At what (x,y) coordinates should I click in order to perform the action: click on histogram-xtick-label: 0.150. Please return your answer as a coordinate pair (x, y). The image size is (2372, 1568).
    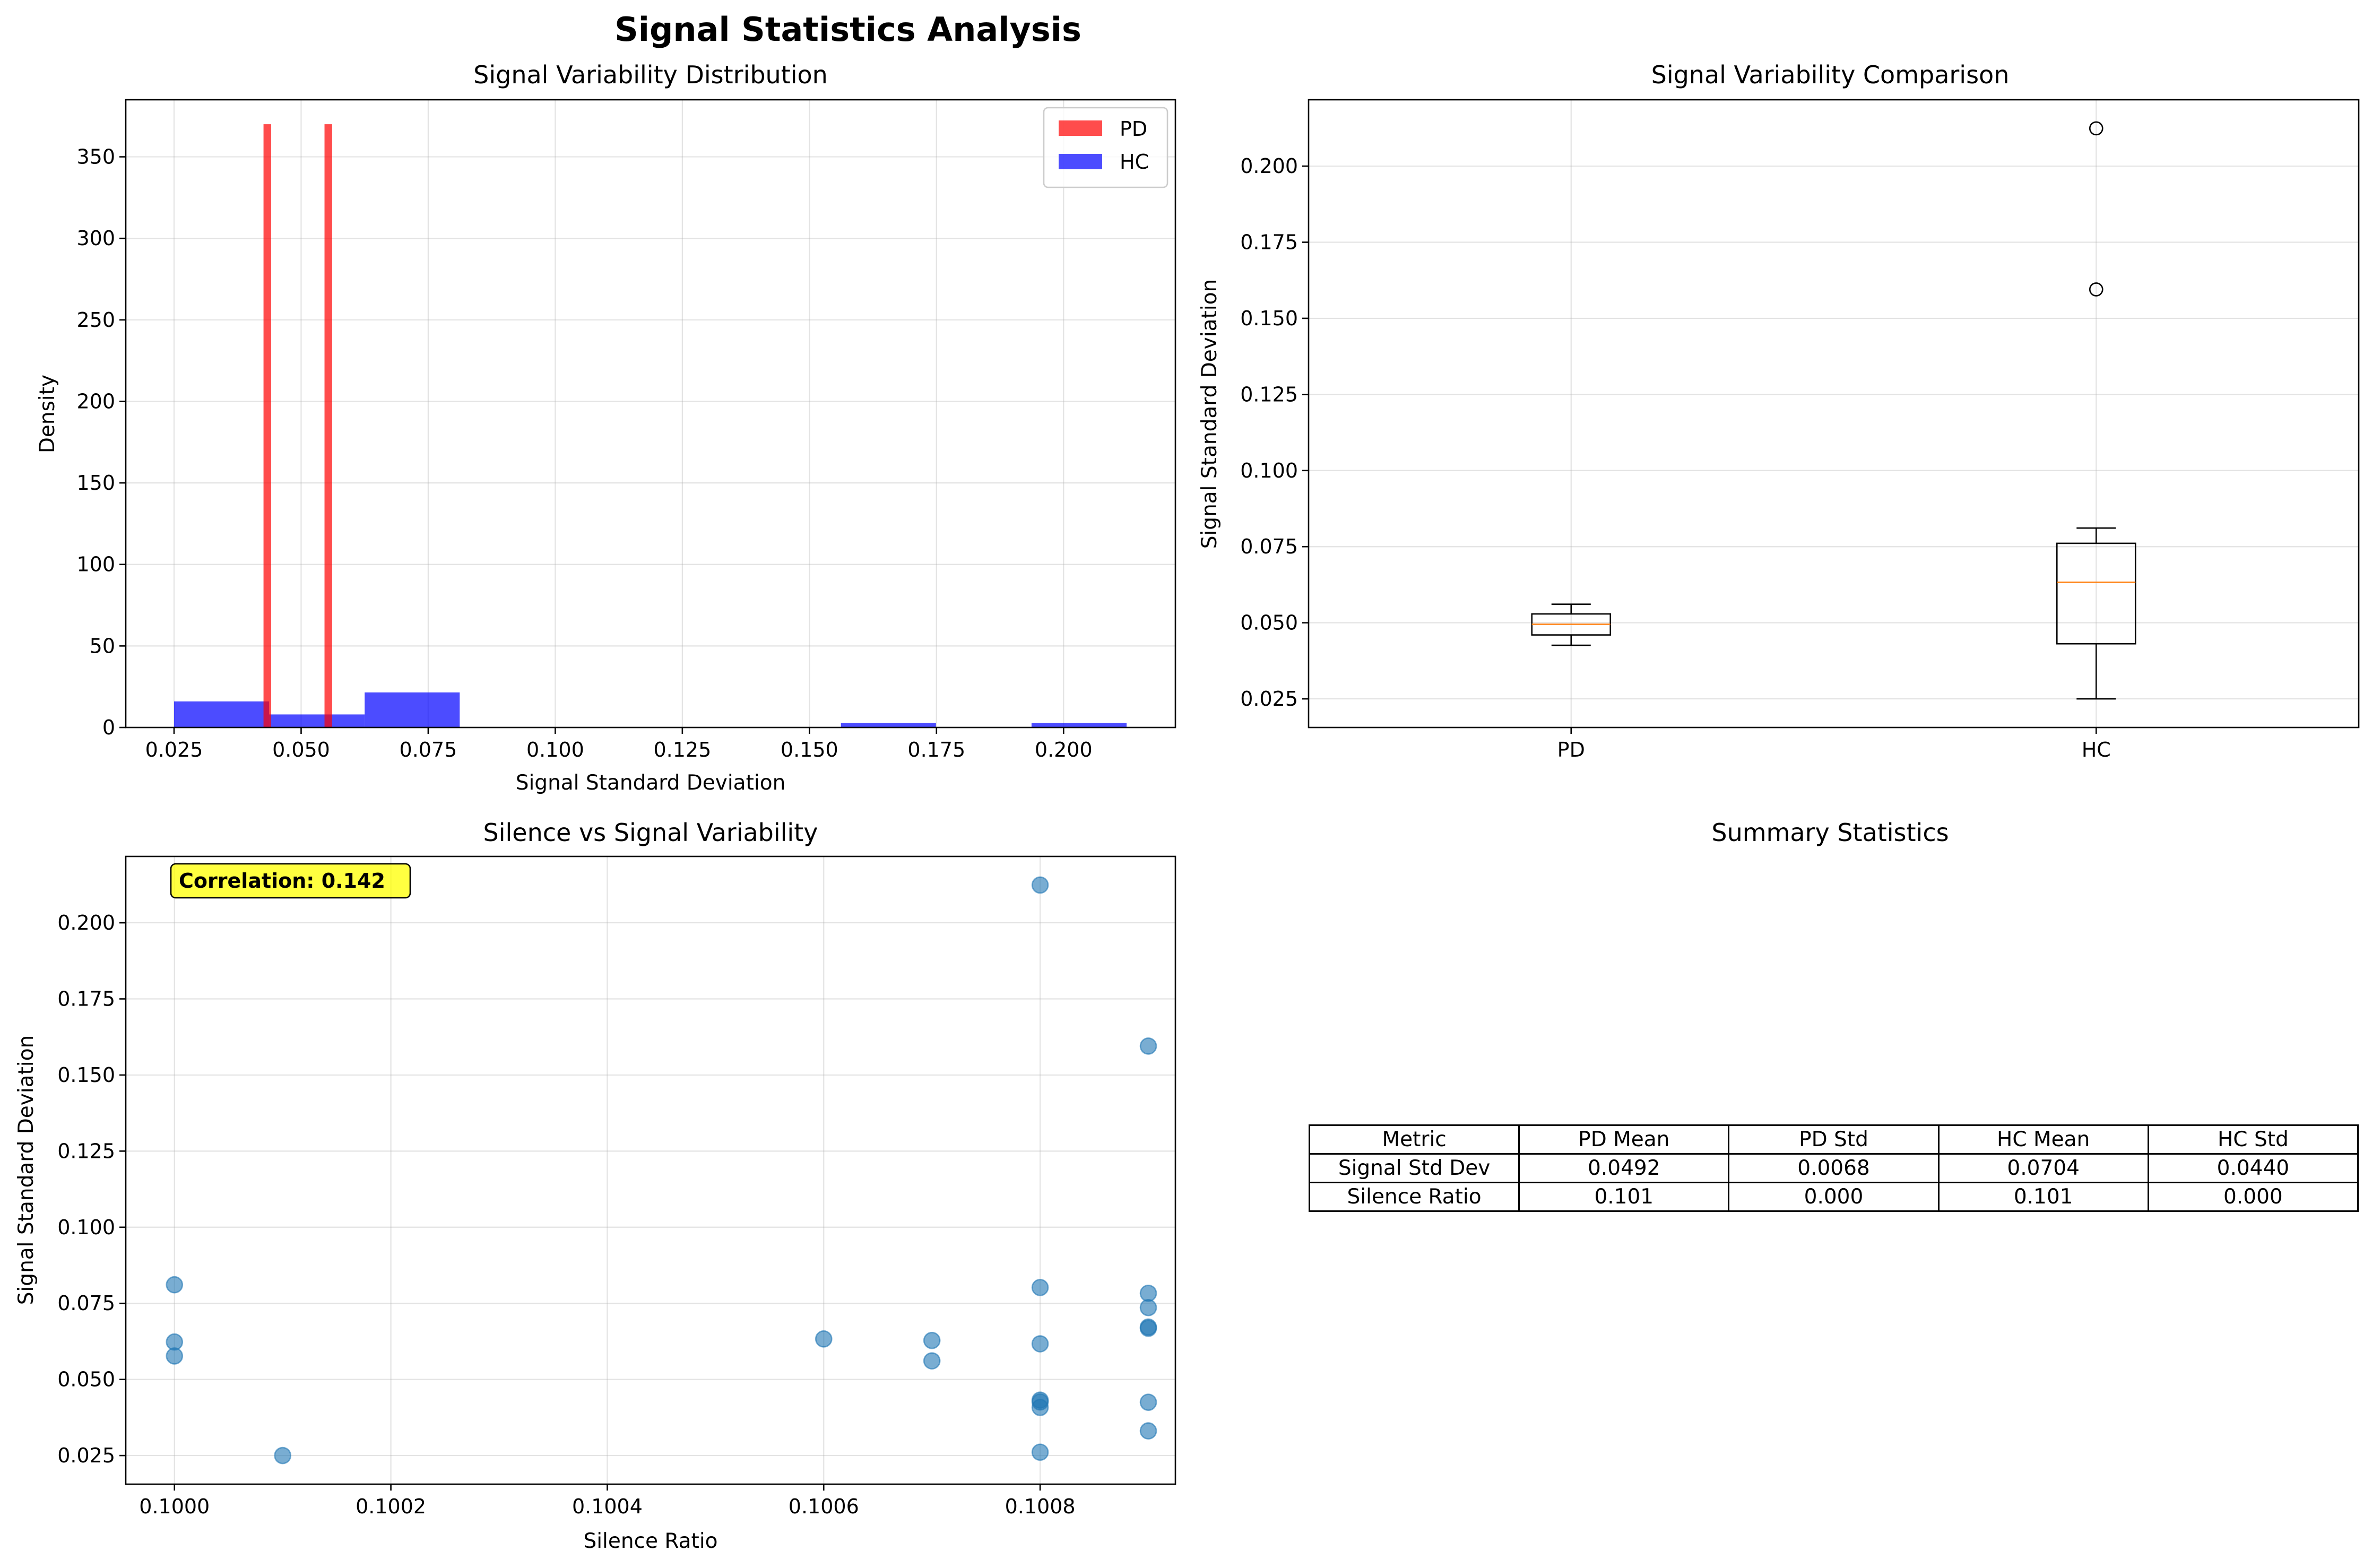
    Looking at the image, I should click on (810, 749).